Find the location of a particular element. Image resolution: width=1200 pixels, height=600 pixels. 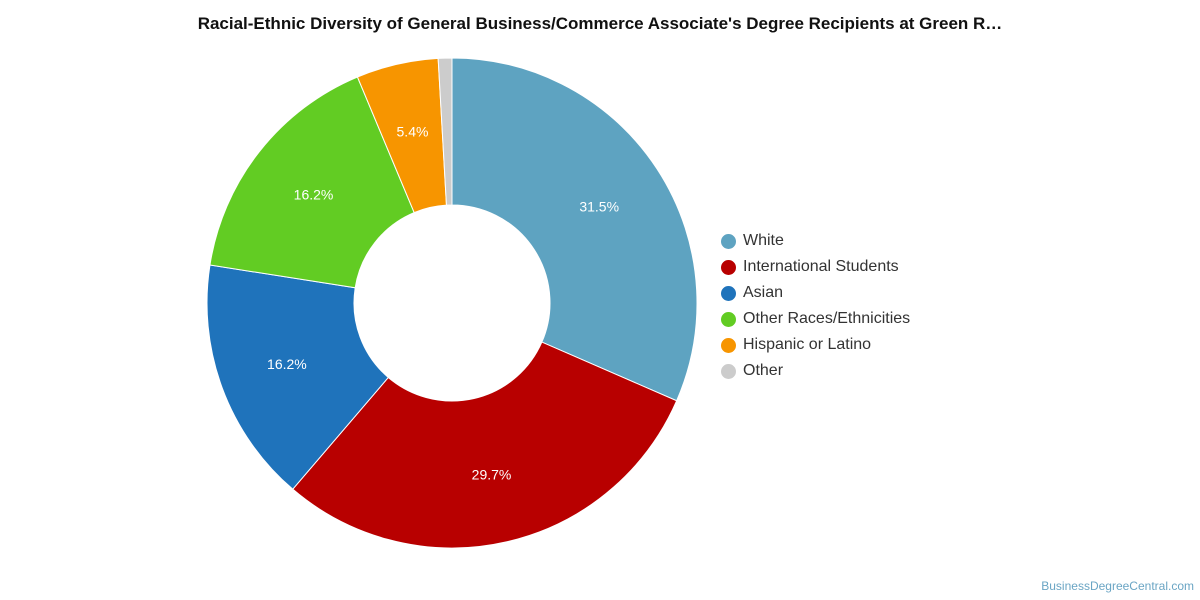

source-credit: BusinessDegreeCentral.com is located at coordinates (1117, 586).